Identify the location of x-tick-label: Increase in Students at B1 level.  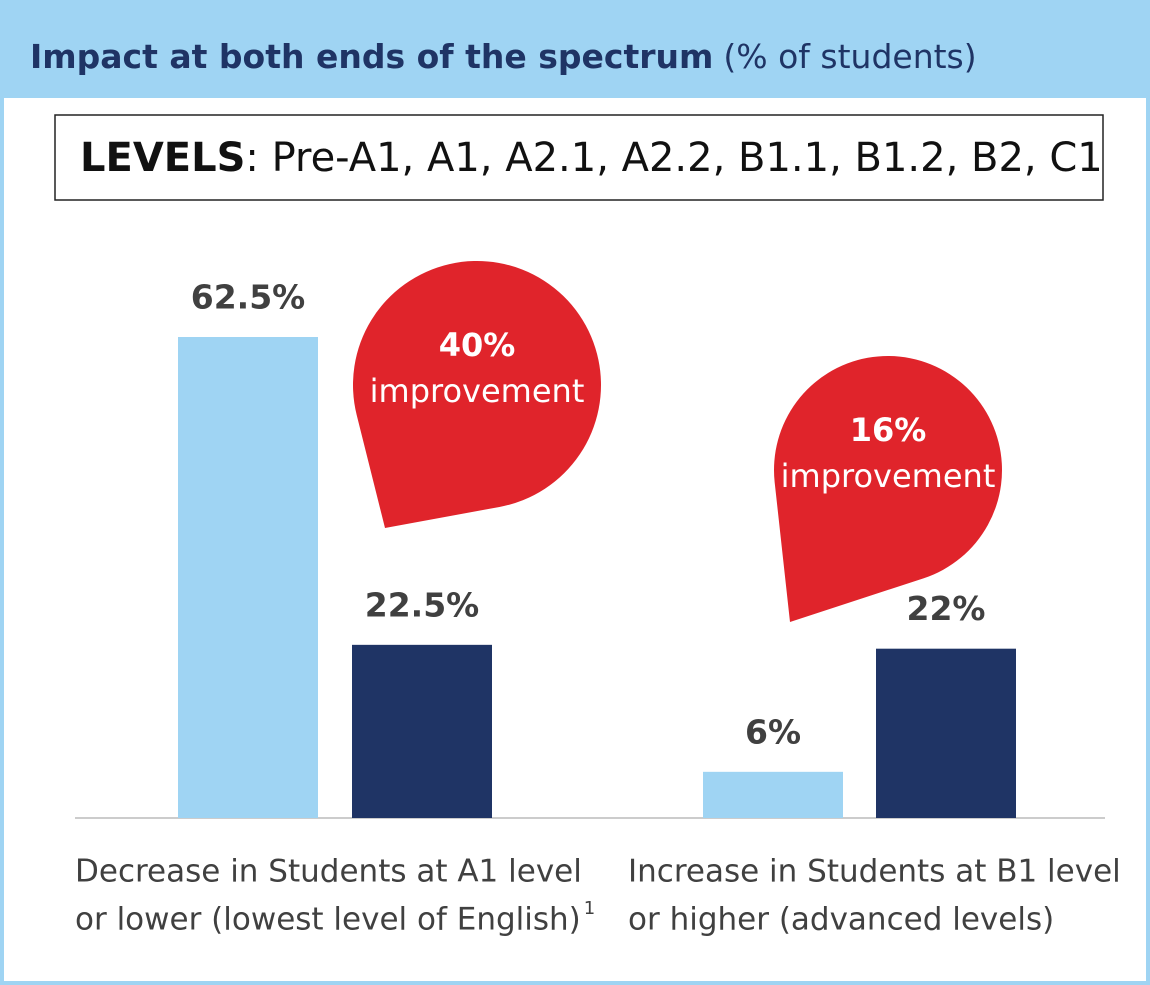
(874, 872).